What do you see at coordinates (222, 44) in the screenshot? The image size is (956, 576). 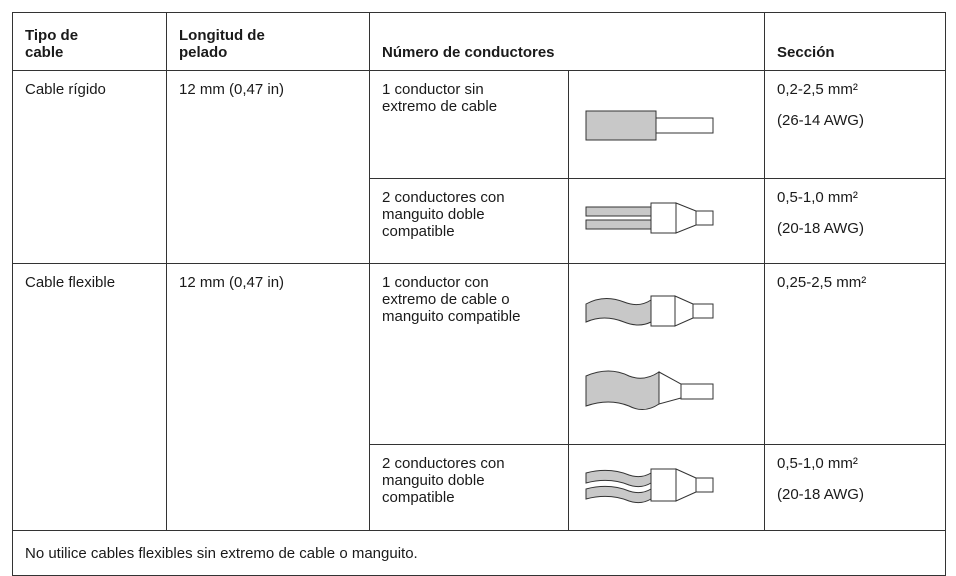 I see `header-text: Longitud de pelado` at bounding box center [222, 44].